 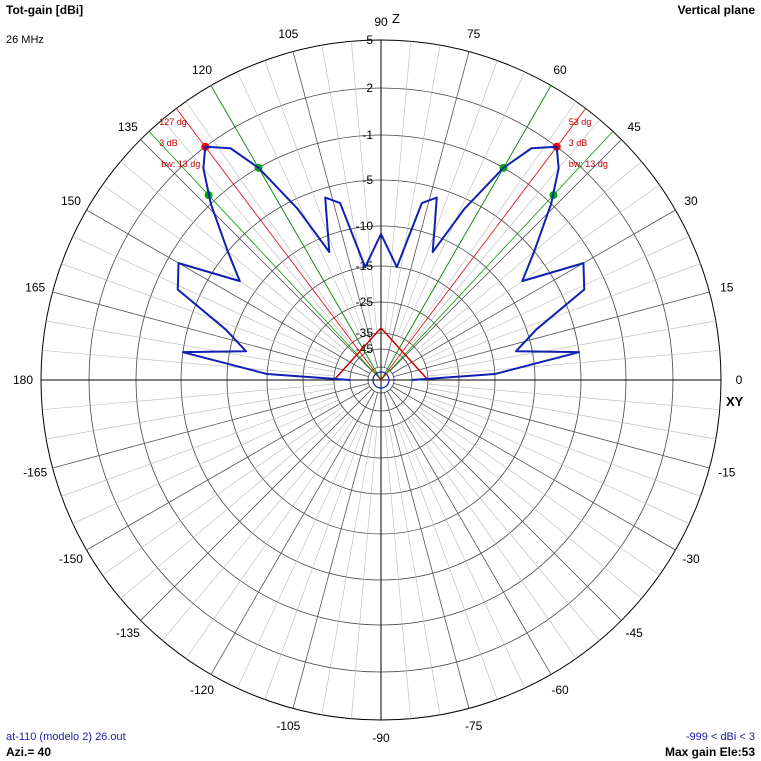 I want to click on beam-label: 3 dB, so click(x=578, y=143).